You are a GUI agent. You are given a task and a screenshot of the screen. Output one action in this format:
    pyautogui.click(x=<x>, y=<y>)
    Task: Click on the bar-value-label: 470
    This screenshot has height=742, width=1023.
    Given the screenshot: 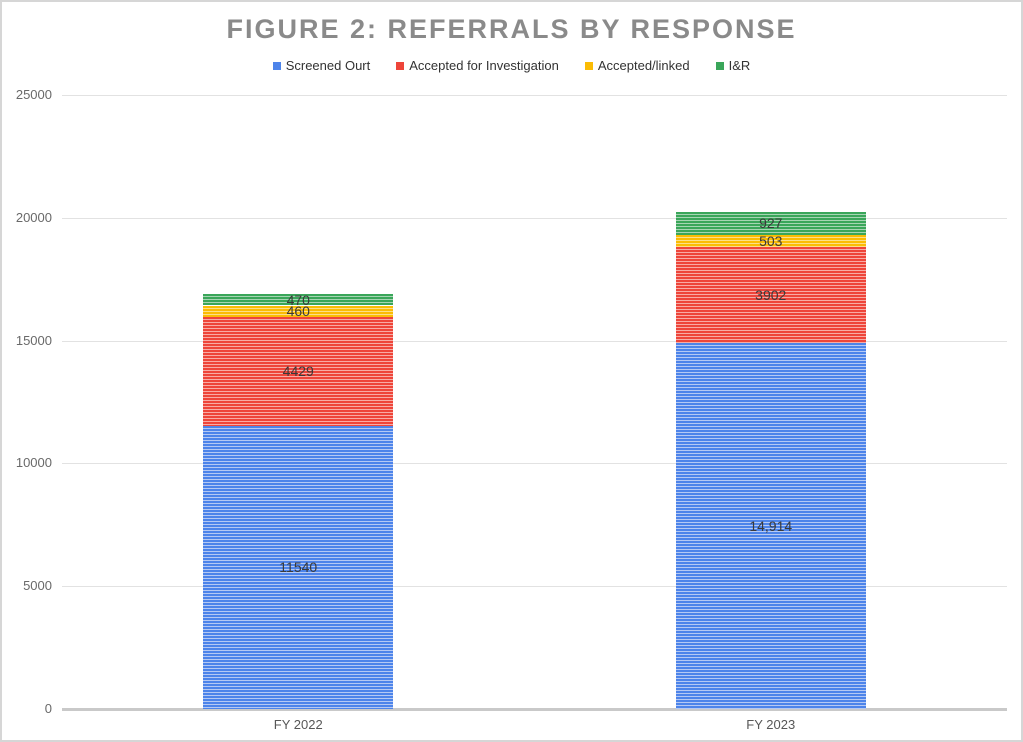 What is the action you would take?
    pyautogui.click(x=298, y=299)
    